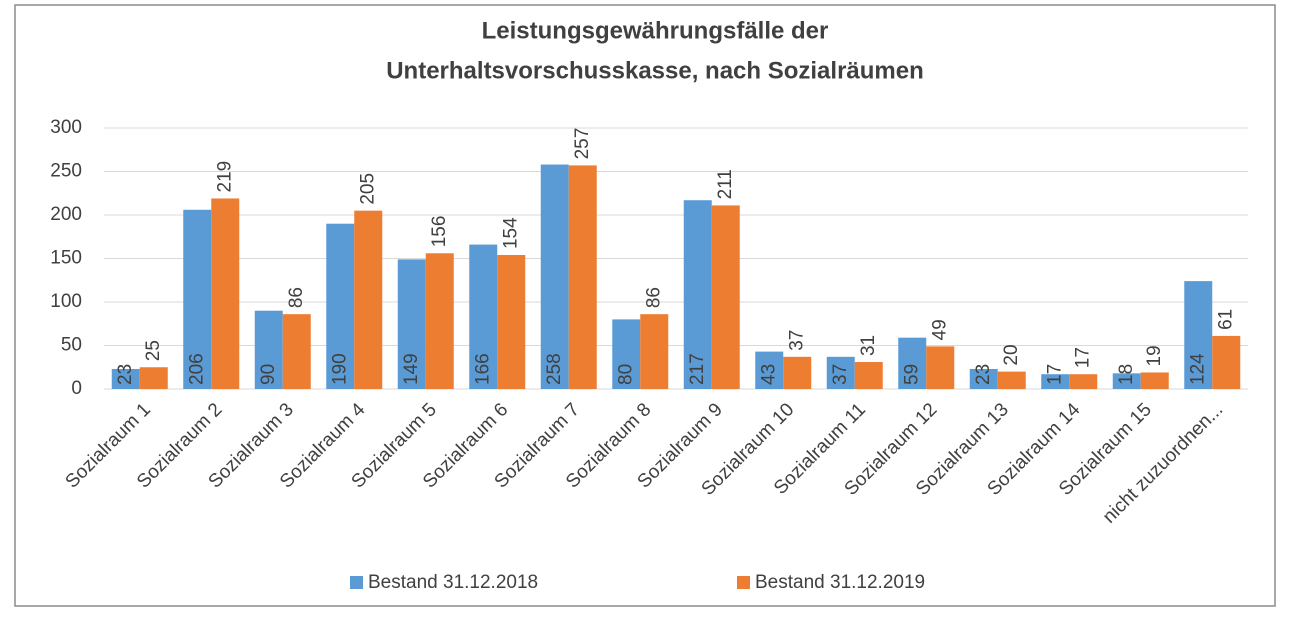 This screenshot has width=1290, height=617. I want to click on y-tick-label: 300, so click(66, 127).